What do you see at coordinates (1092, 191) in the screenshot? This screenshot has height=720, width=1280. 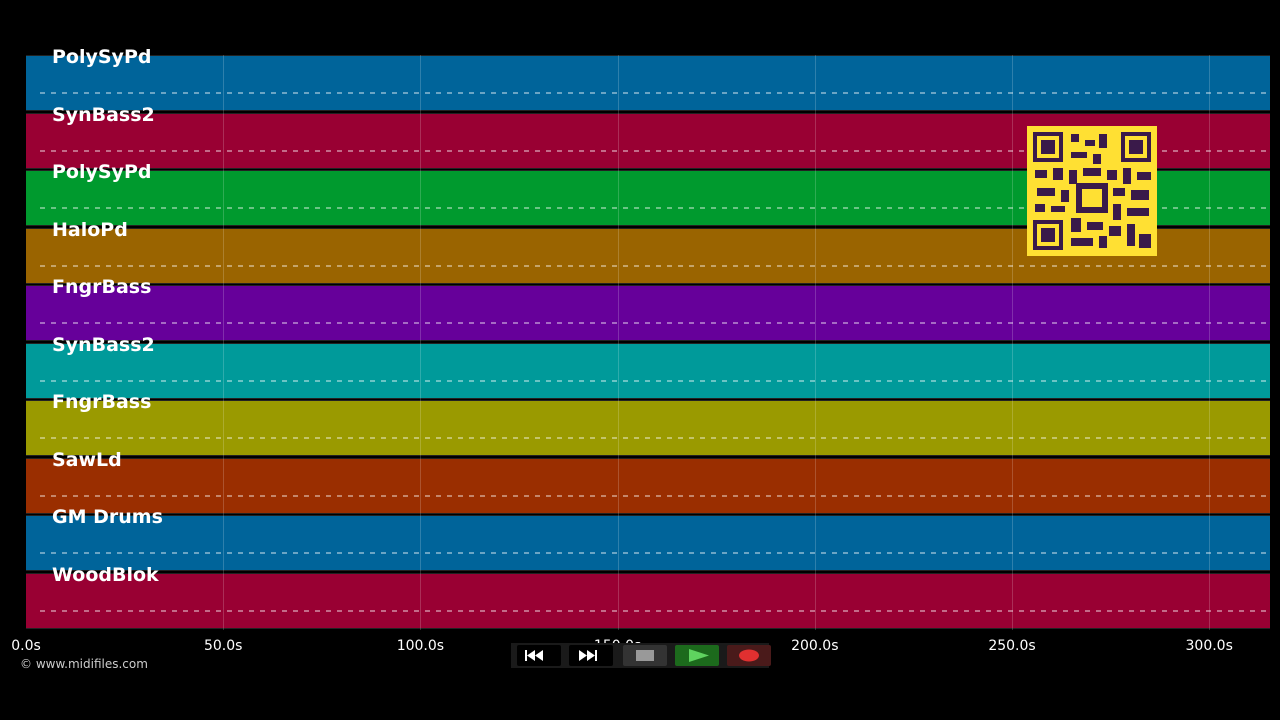 I see `qr-code` at bounding box center [1092, 191].